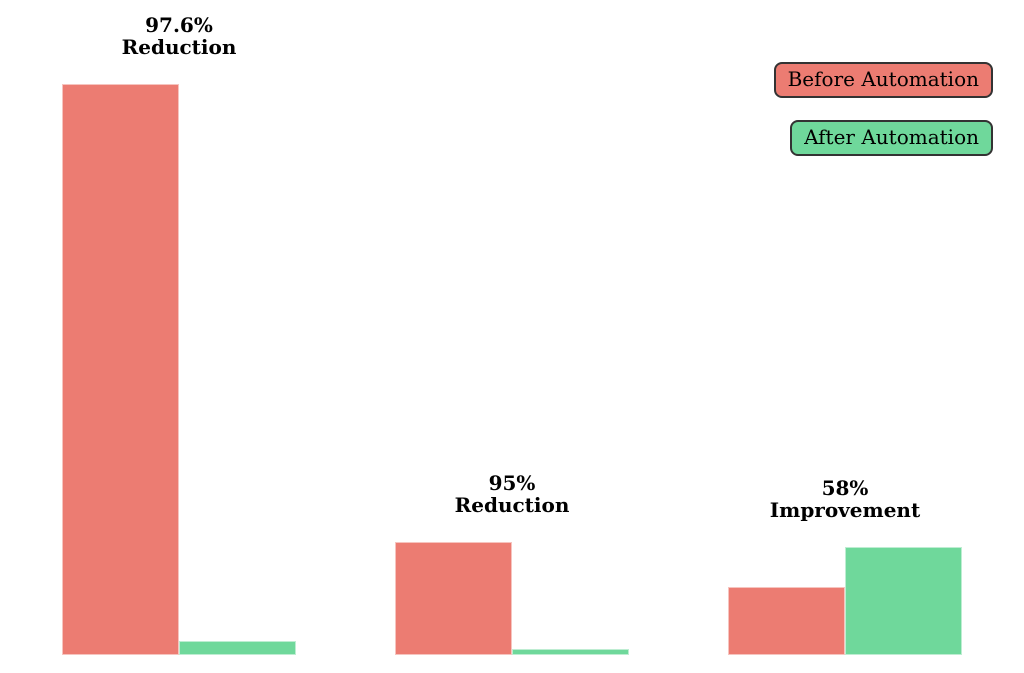 The image size is (1024, 673). Describe the element at coordinates (891, 138) in the screenshot. I see `legend-item-after-automation: After Automation` at that location.